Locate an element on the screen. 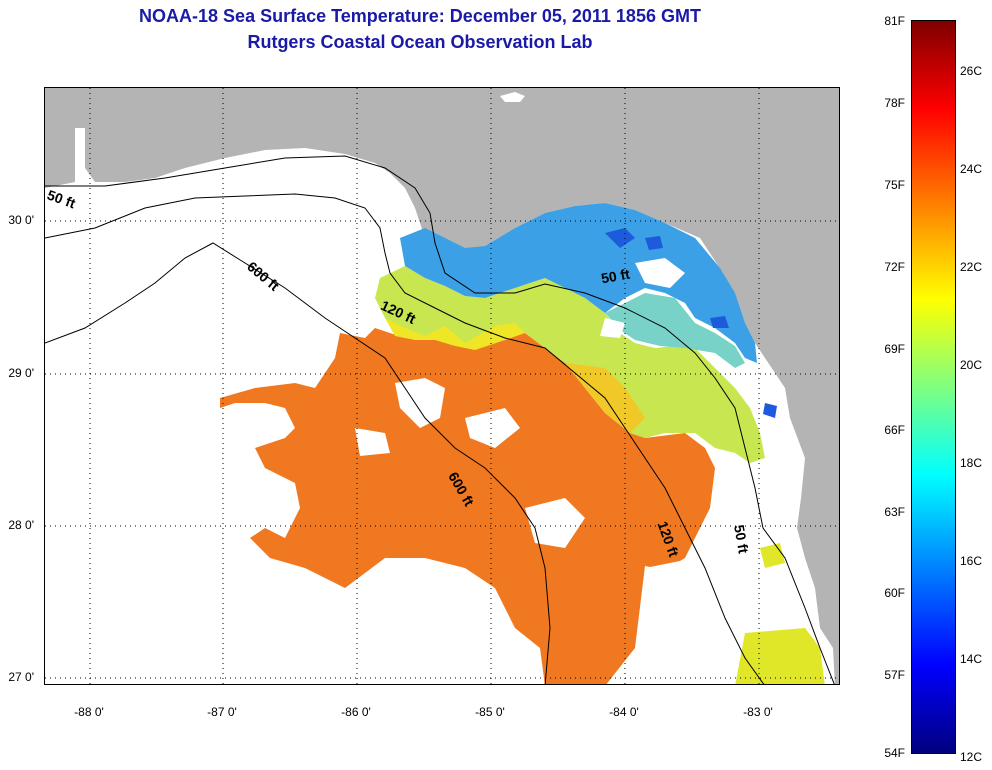  lat-label-28: 28 0' is located at coordinates (21, 525).